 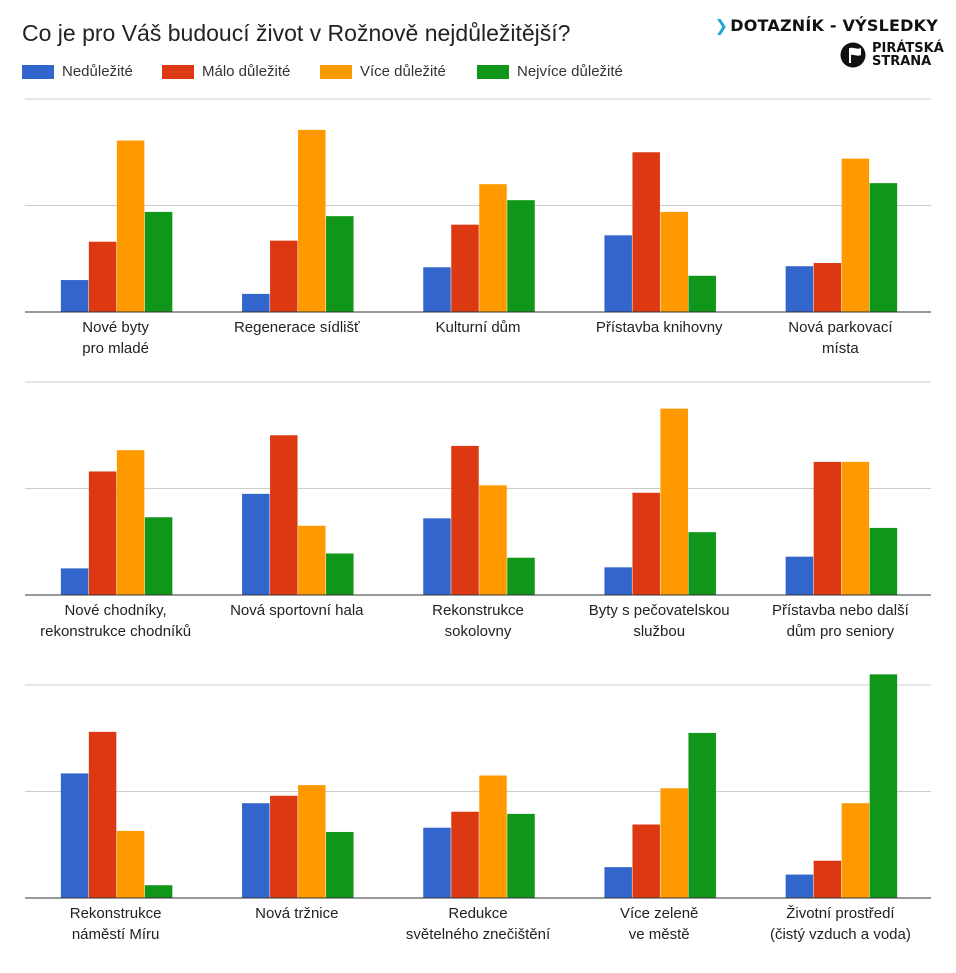 I want to click on category-label: ve městě, so click(x=659, y=934).